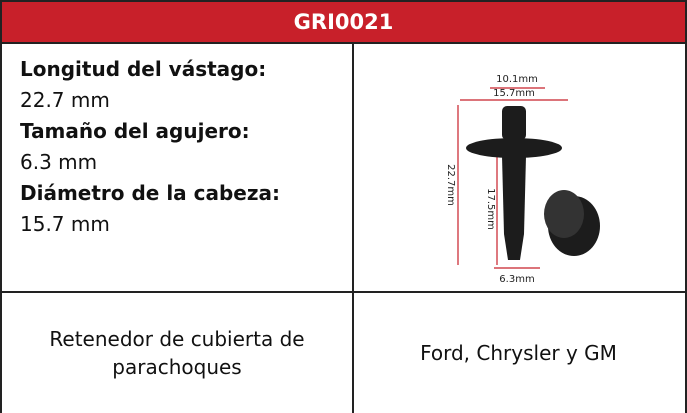  Describe the element at coordinates (143, 69) in the screenshot. I see `spec-label: Longitud del vástago:` at that location.